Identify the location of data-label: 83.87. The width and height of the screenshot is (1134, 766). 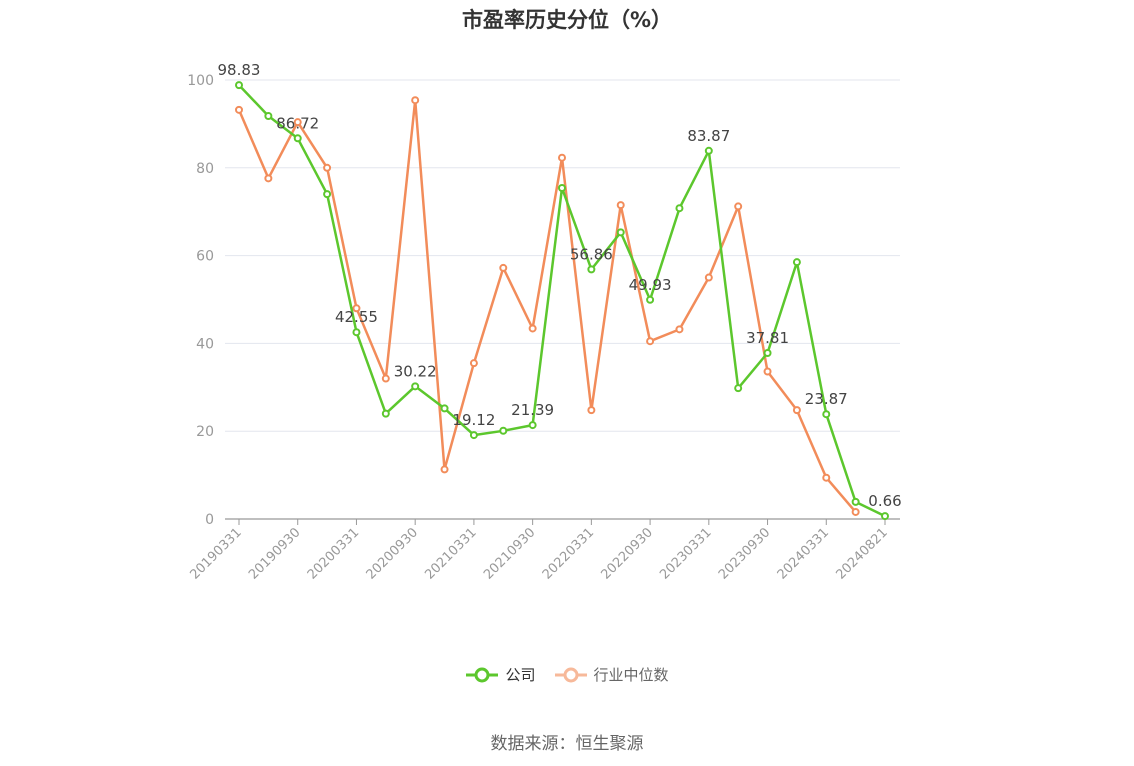
(708, 136).